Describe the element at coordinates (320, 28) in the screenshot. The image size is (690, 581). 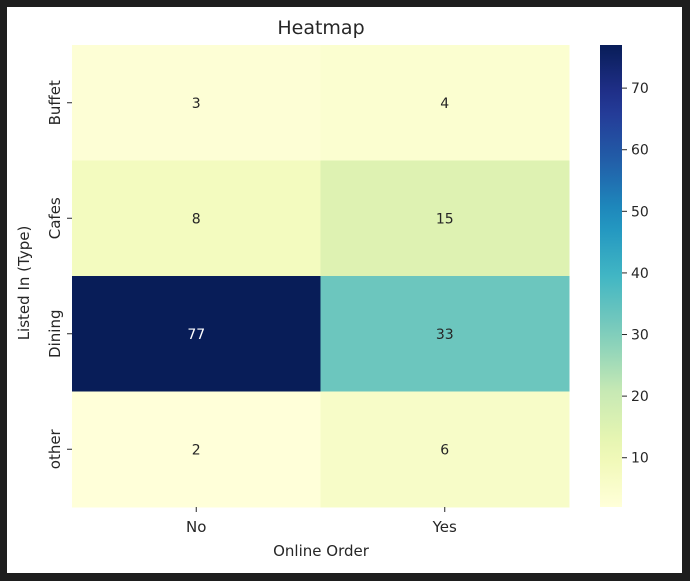
I see `chart-title: Heatmap` at that location.